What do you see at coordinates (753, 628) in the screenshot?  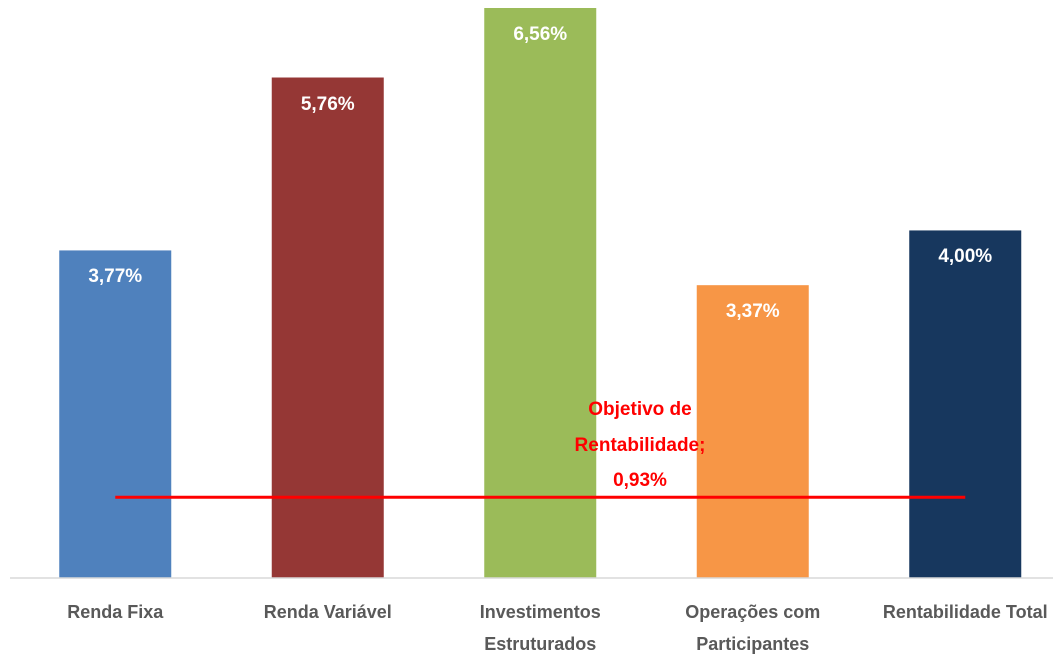 I see `x-tick-label: Operações com Participantes` at bounding box center [753, 628].